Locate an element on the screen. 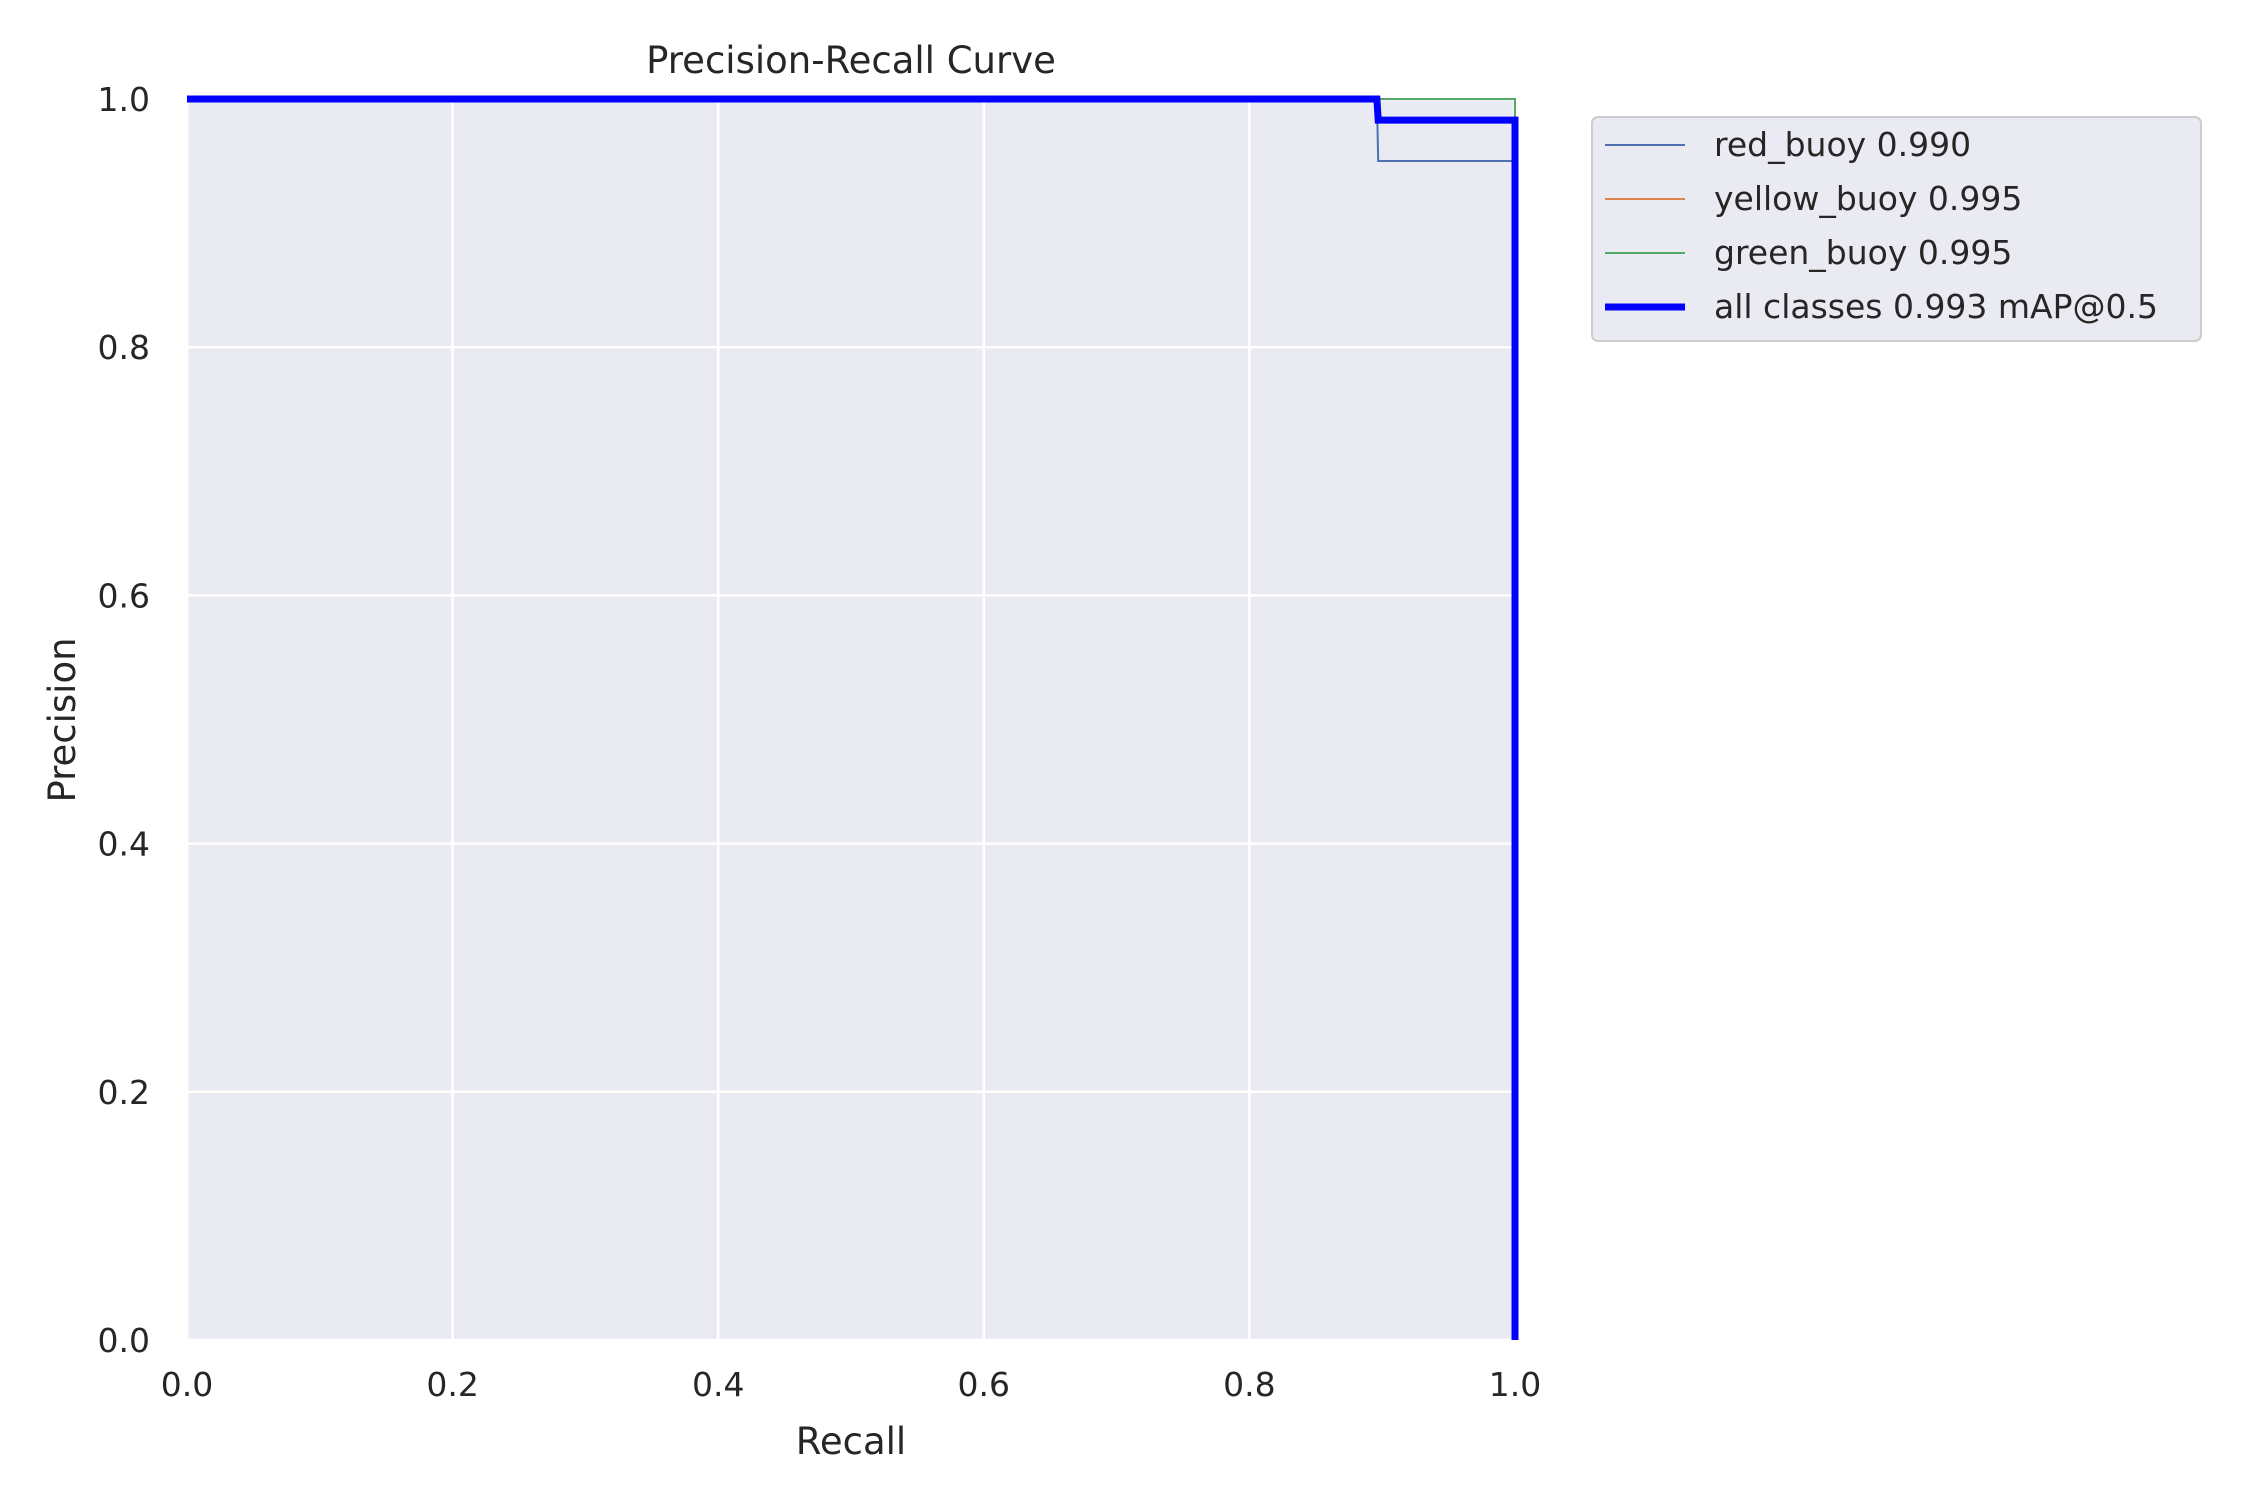  x-tick-label: 0.2 is located at coordinates (452, 1384).